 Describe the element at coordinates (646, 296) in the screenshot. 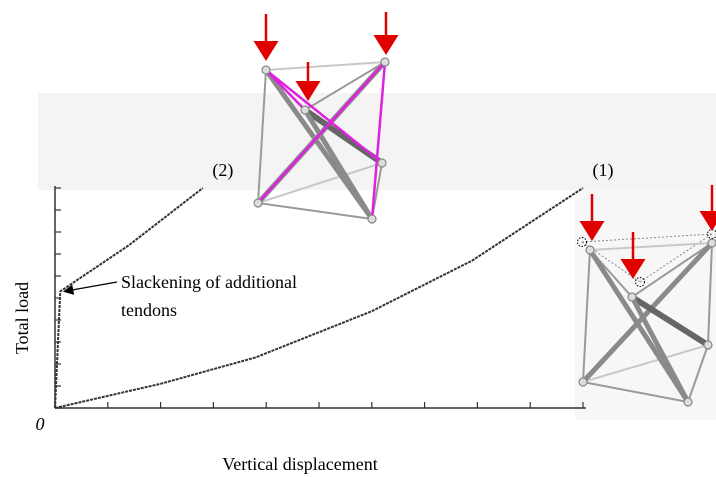

I see `tensegrity-initial` at that location.